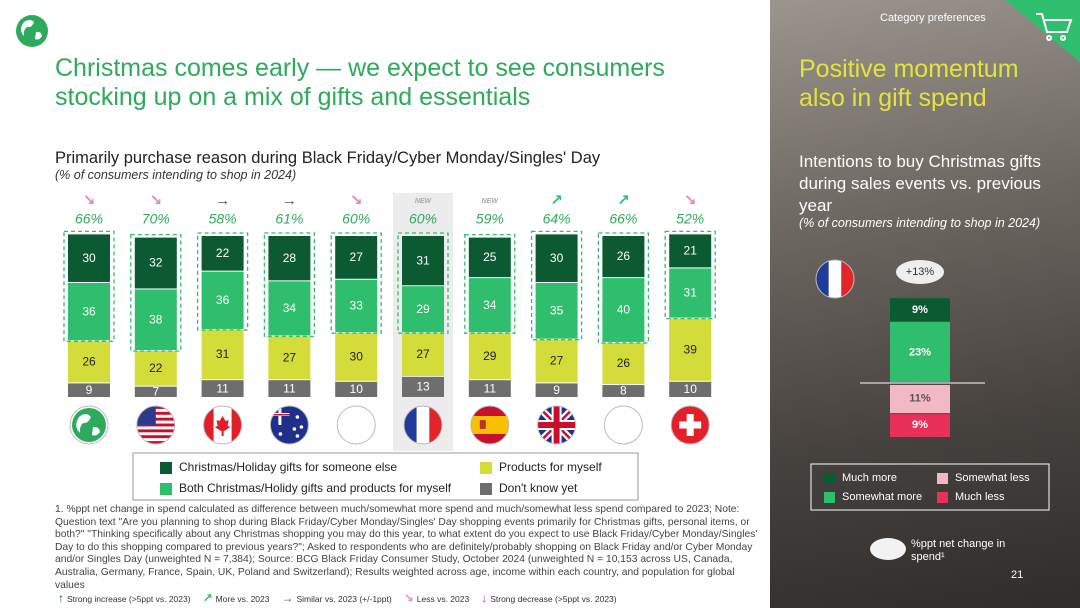 The width and height of the screenshot is (1080, 608). Describe the element at coordinates (557, 311) in the screenshot. I see `bar-label: 35` at that location.